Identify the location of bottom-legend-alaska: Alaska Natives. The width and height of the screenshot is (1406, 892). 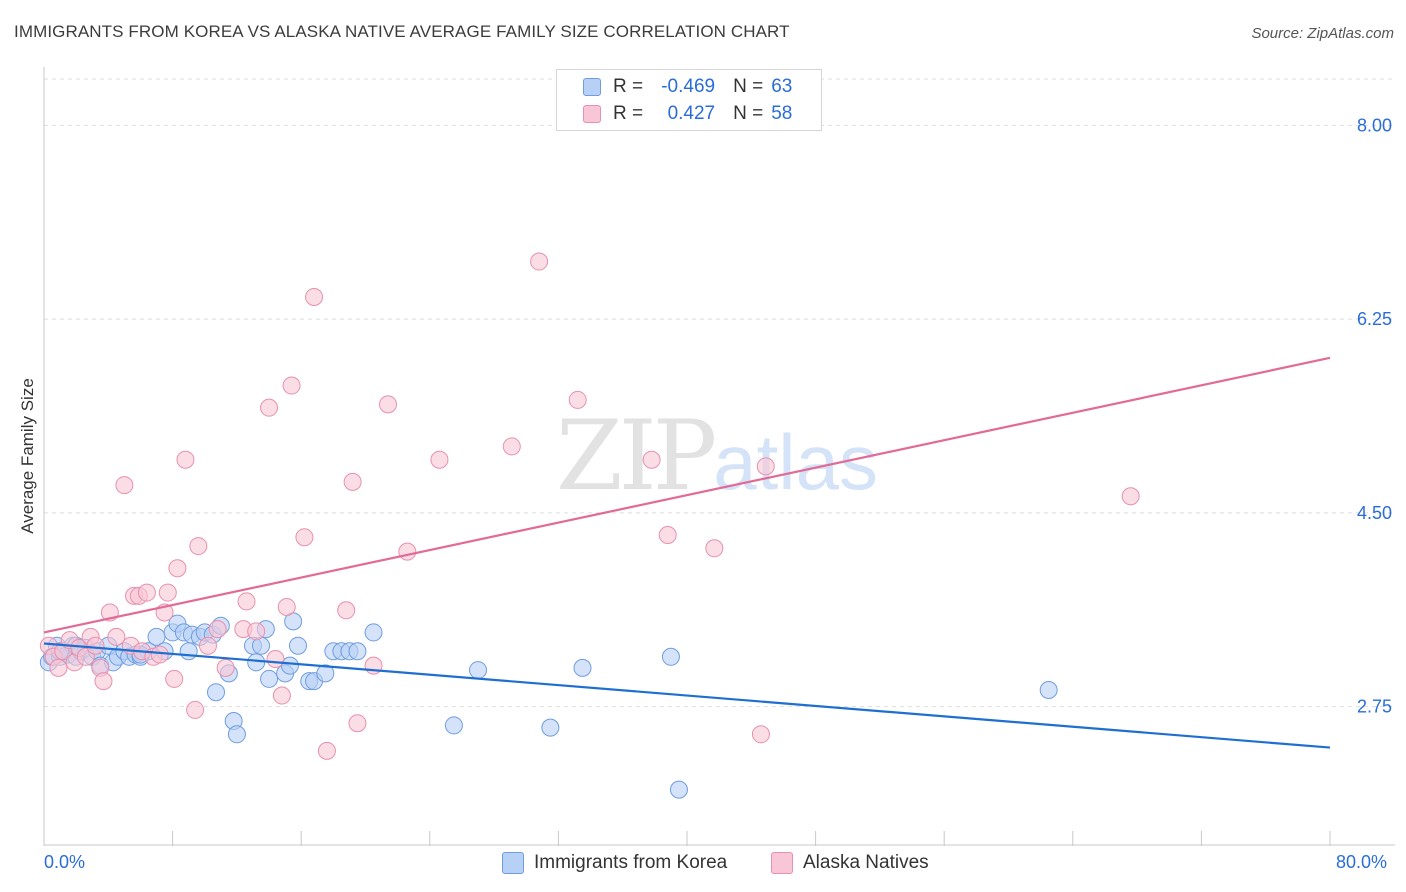
(850, 863).